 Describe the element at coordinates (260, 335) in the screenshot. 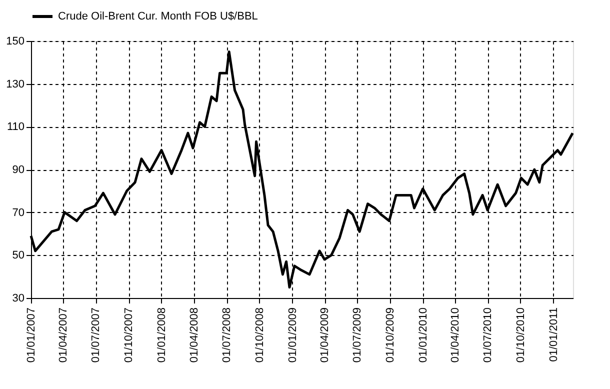

I see `x-tick-label: 01/10/2008` at that location.